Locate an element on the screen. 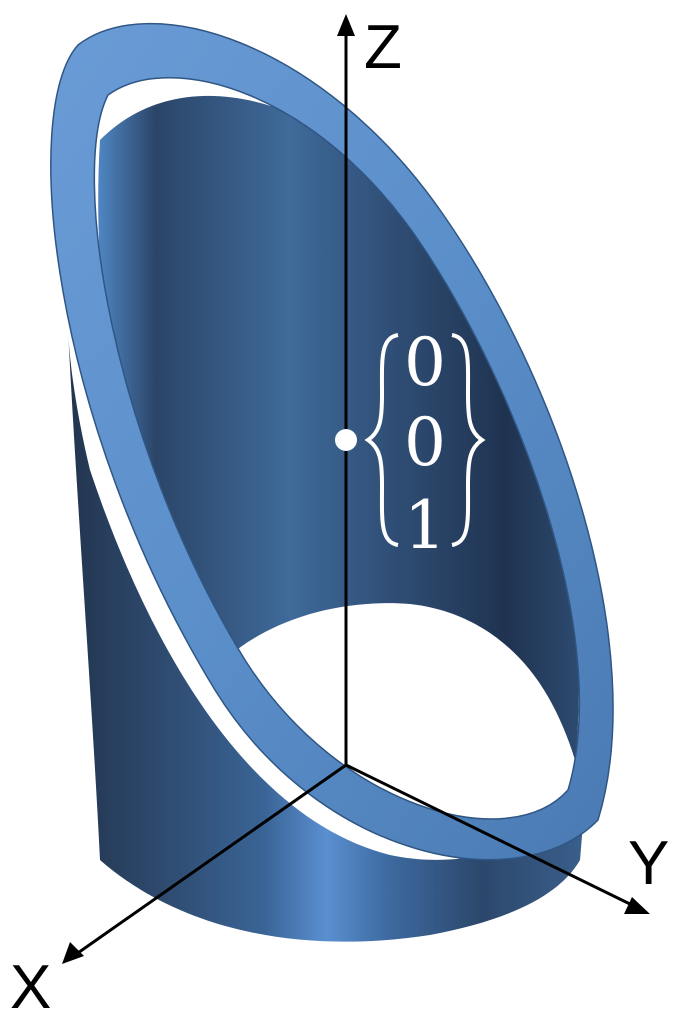 Image resolution: width=675 pixels, height=1017 pixels. vector-left-brace is located at coordinates (381, 440).